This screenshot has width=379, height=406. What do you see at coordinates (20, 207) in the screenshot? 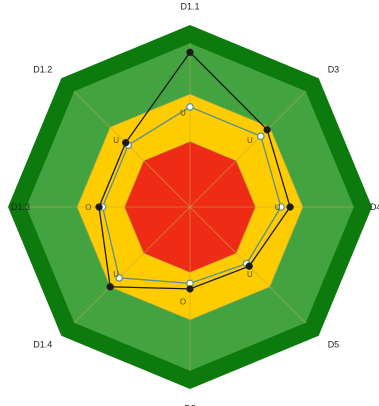
I see `axis-label-6: D1.3` at bounding box center [20, 207].